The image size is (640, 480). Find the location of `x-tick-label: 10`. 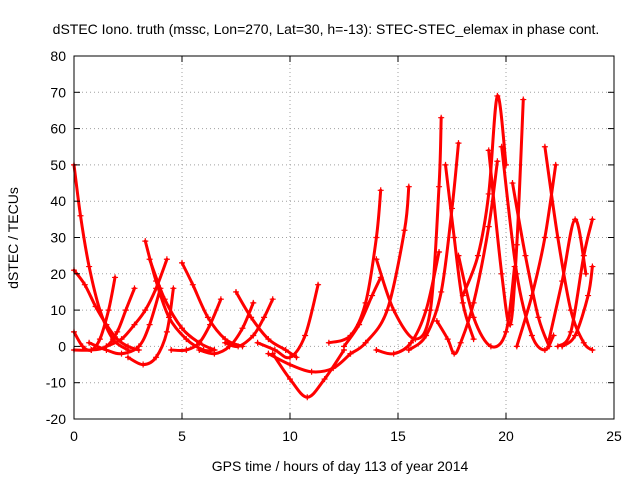

x-tick-label: 10 is located at coordinates (290, 436).